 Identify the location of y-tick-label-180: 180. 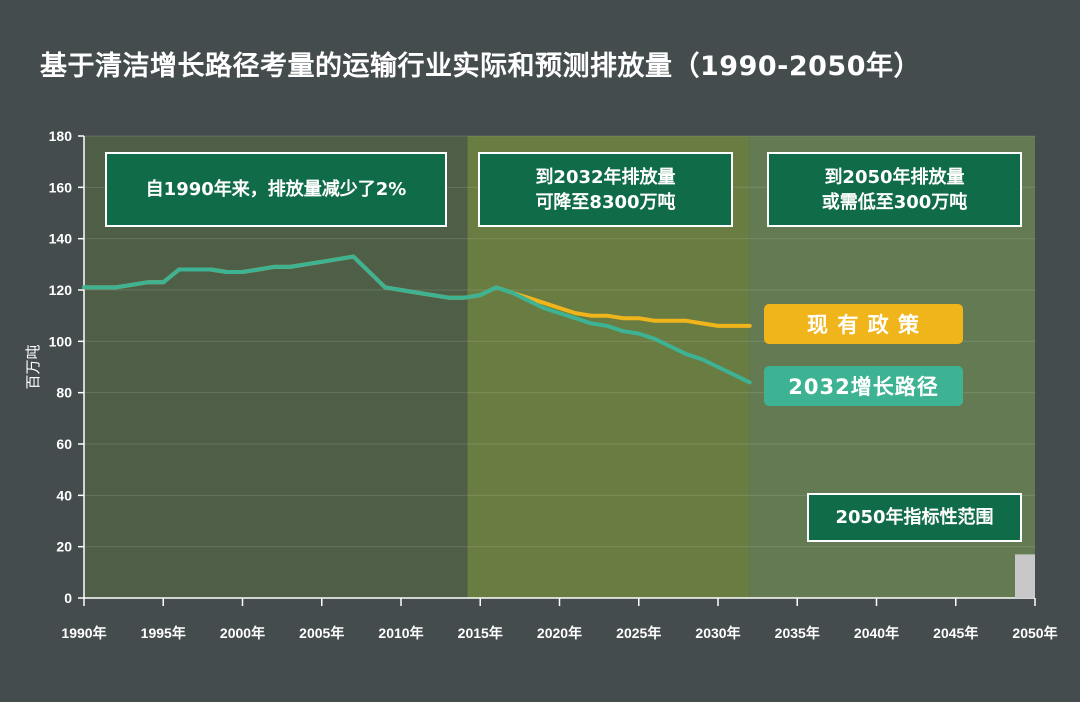
(61, 136).